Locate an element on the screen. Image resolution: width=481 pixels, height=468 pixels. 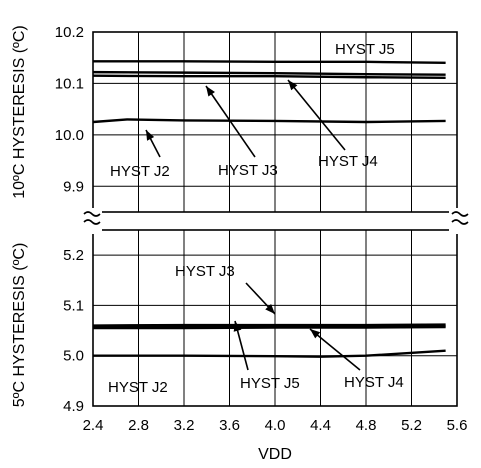
upper-y-tick-label: 10.2 is located at coordinates (69, 32).